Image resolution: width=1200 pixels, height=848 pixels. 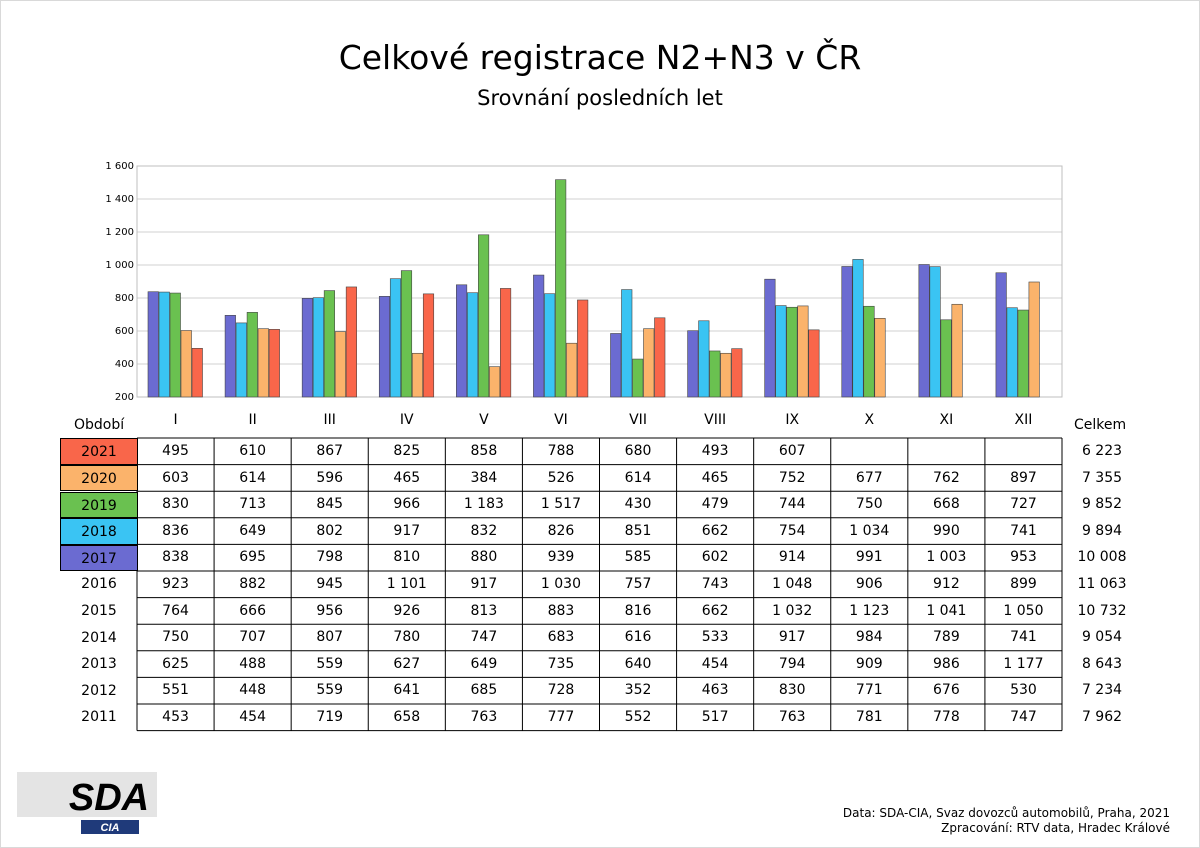 I want to click on bar-2017-IX, so click(x=770, y=338).